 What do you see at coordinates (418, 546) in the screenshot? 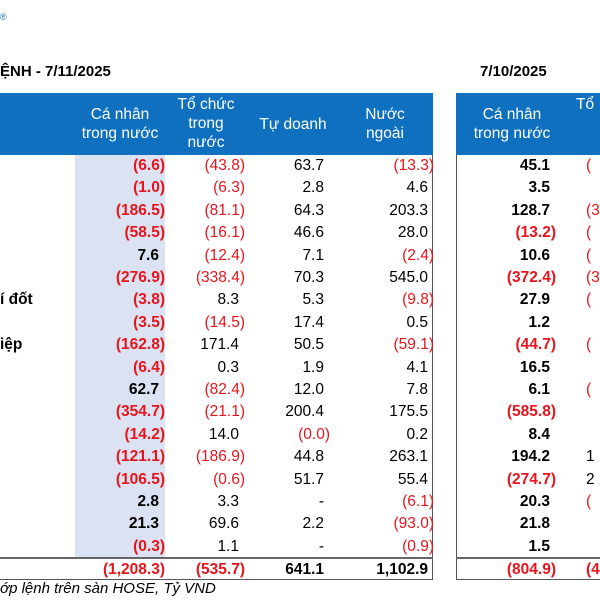
I see `table-cell: (0.9)` at bounding box center [418, 546].